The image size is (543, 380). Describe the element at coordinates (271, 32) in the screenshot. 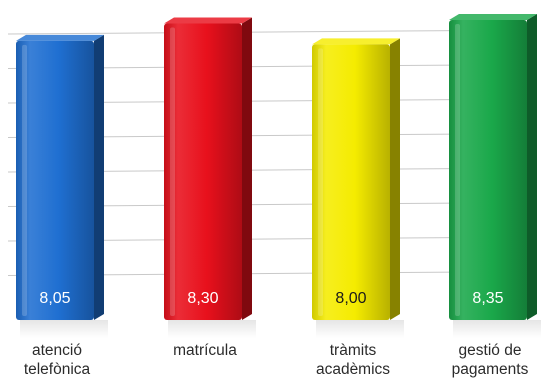

I see `gridline` at that location.